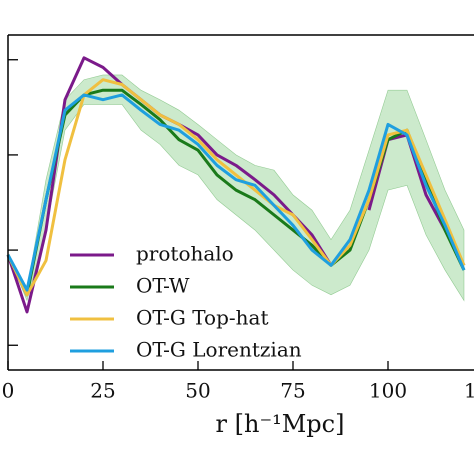  What do you see at coordinates (388, 391) in the screenshot?
I see `x-tick-label: 100` at bounding box center [388, 391].